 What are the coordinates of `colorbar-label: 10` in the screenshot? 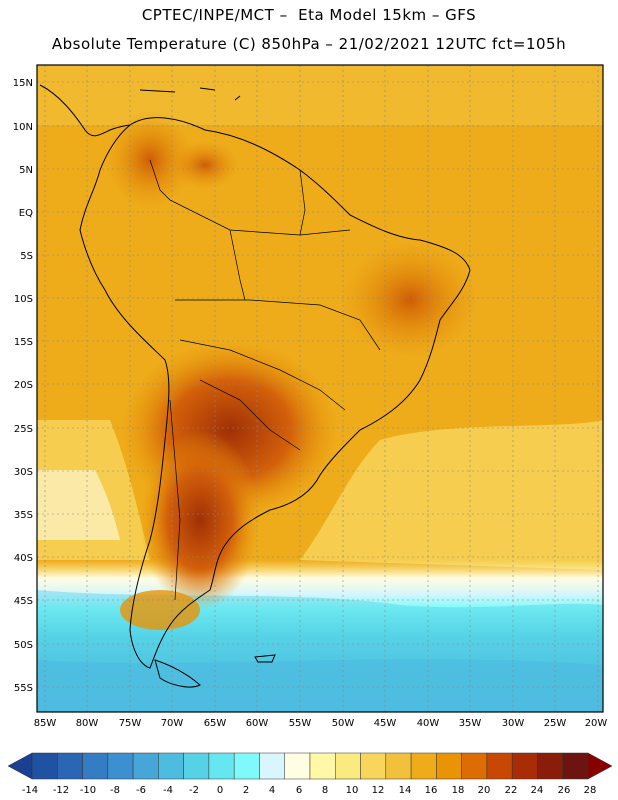 It's located at (352, 790).